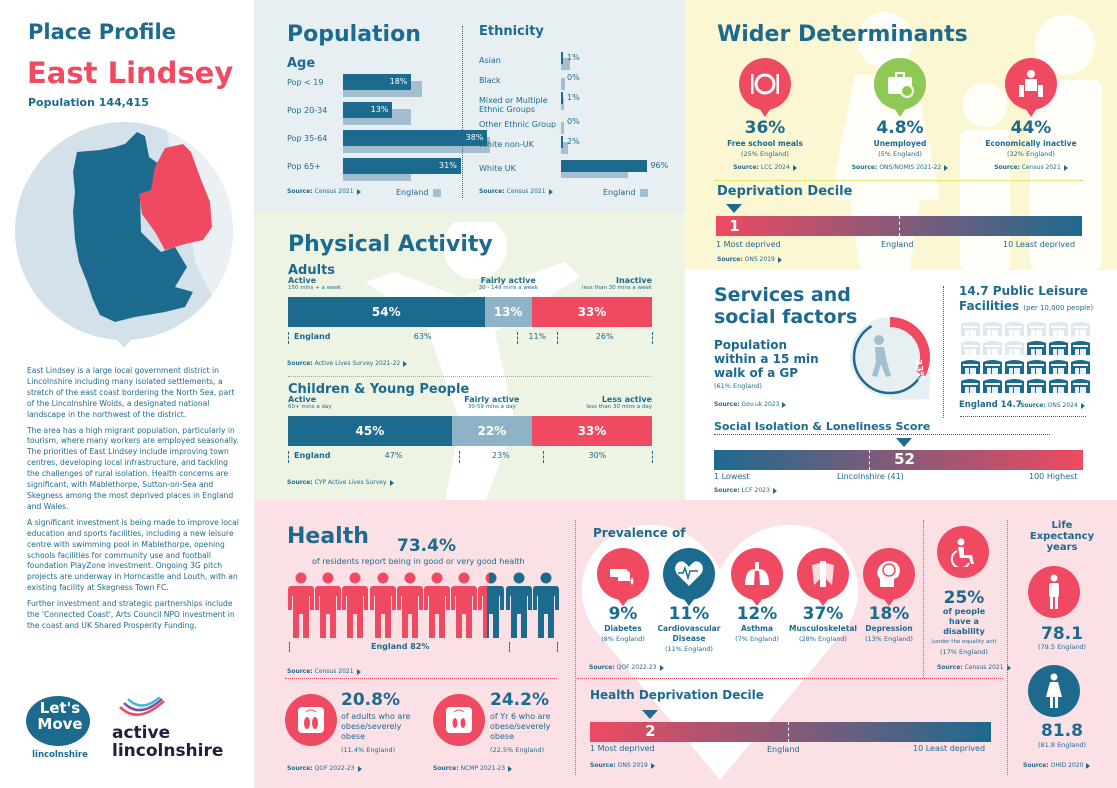 This screenshot has height=788, width=1117. What do you see at coordinates (591, 312) in the screenshot?
I see `activity-segment: 33%` at bounding box center [591, 312].